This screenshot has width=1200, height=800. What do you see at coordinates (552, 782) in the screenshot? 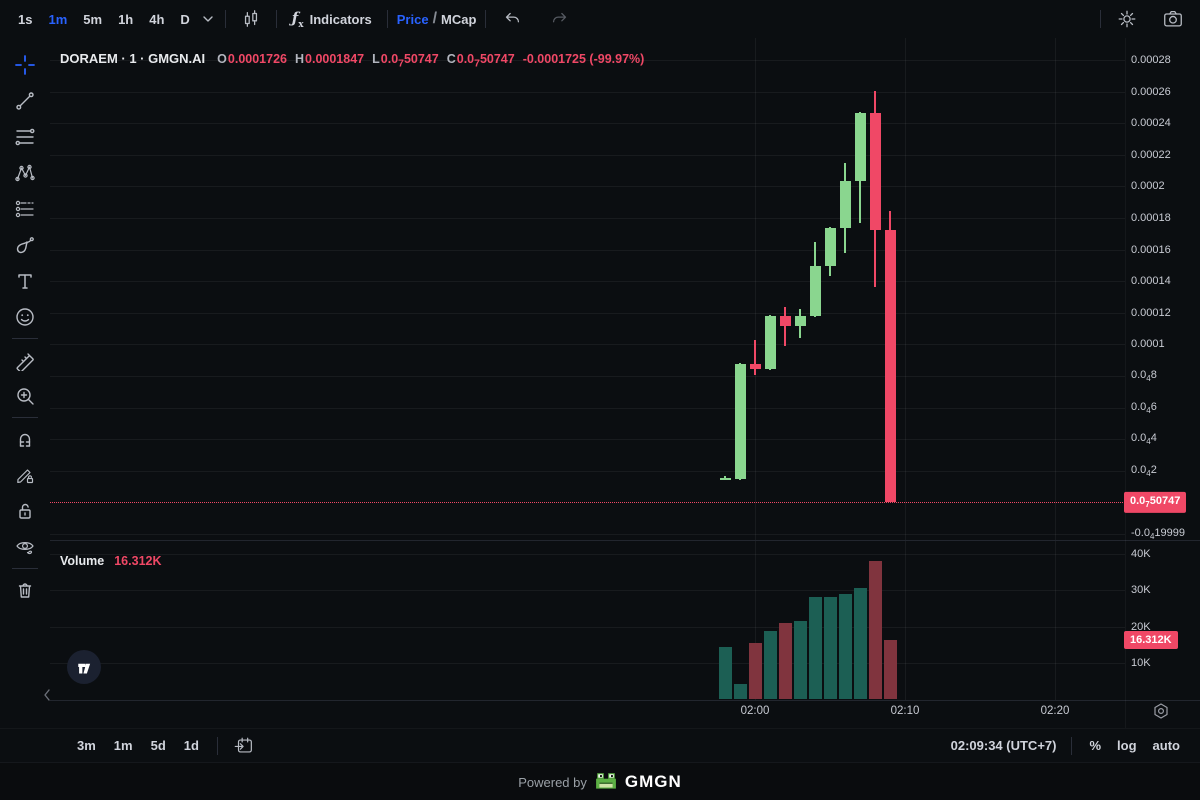
I see `powered-by-label: Powered by` at bounding box center [552, 782].